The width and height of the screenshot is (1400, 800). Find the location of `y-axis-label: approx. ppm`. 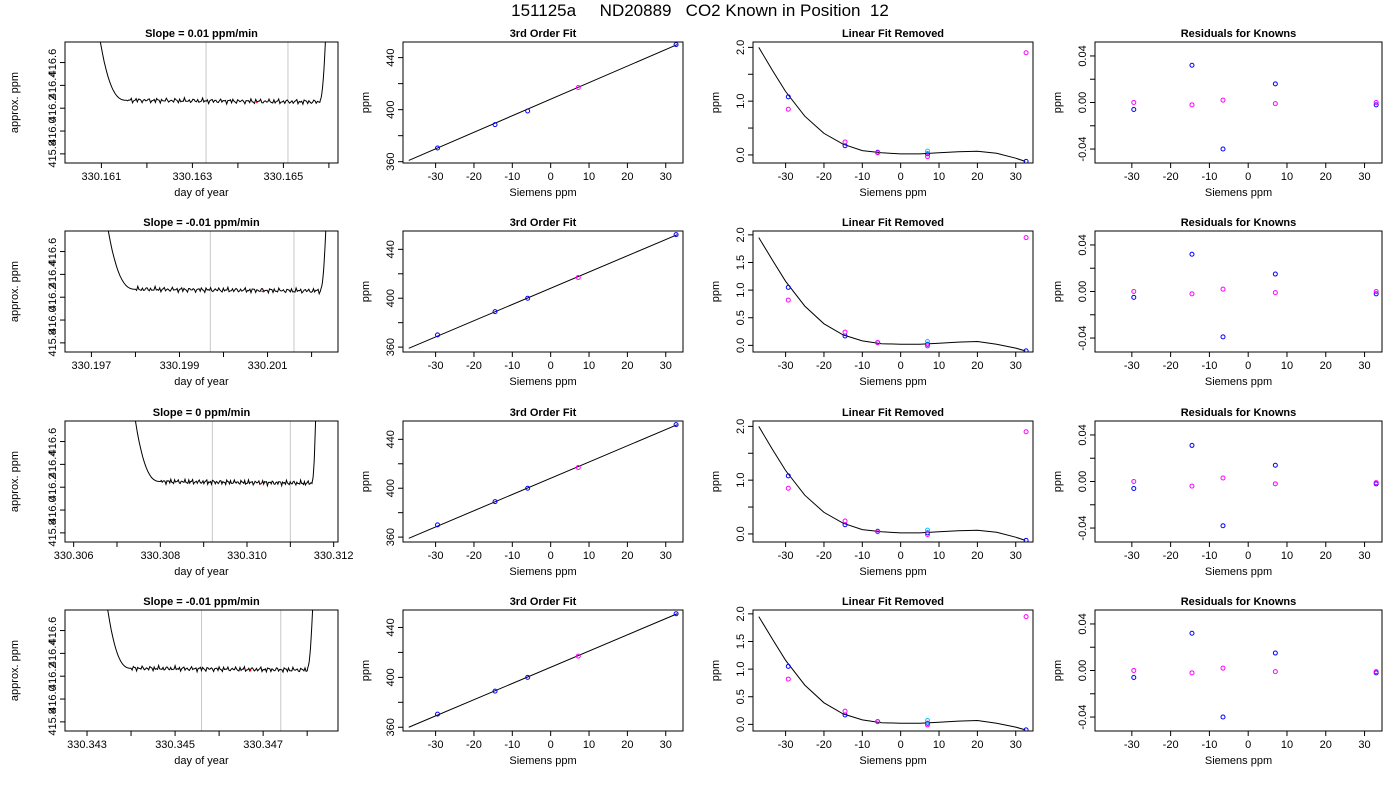

y-axis-label: approx. ppm is located at coordinates (15, 670).